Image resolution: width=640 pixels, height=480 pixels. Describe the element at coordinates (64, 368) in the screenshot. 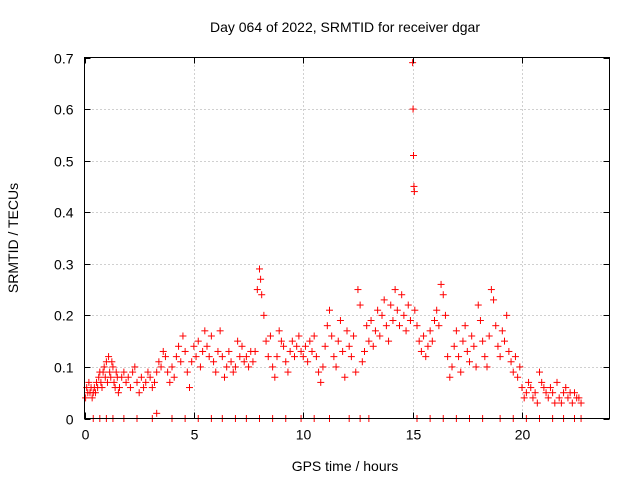

I see `y-tick-label: 0.1` at that location.